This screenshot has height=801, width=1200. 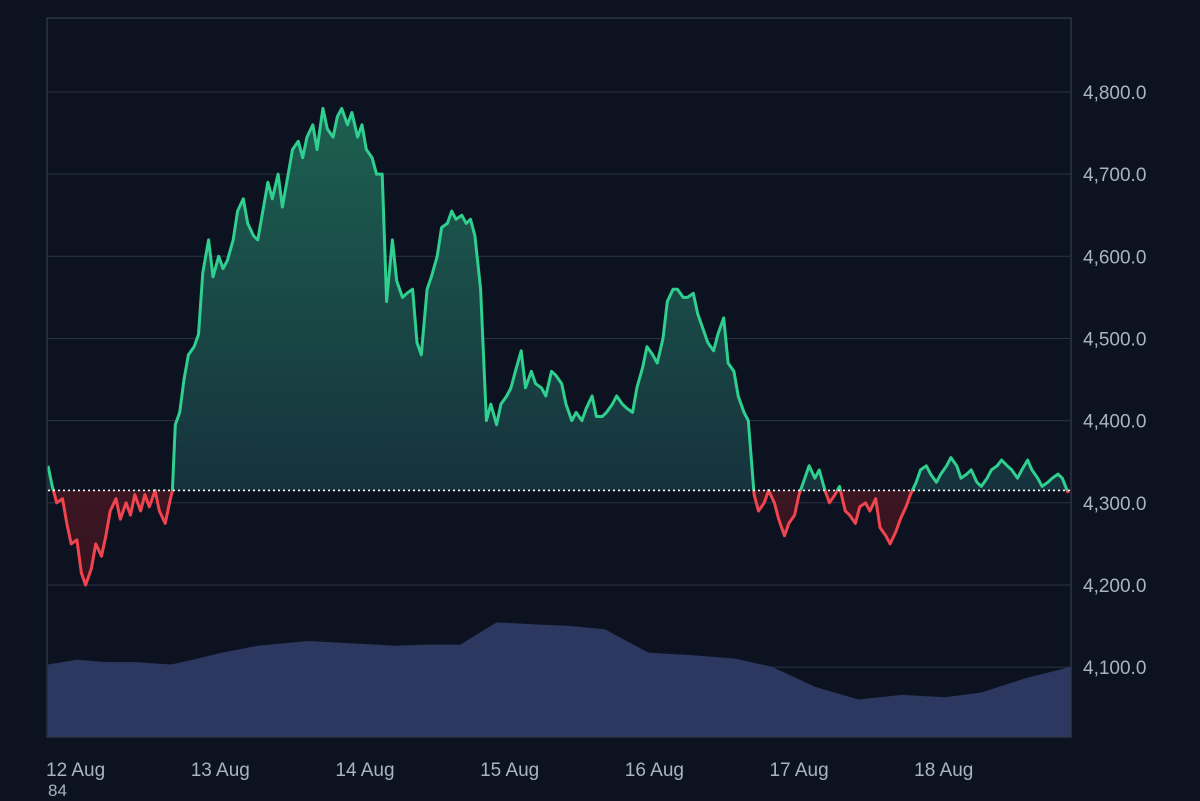 I want to click on y-tick-label: 4,100.0, so click(x=1114, y=668).